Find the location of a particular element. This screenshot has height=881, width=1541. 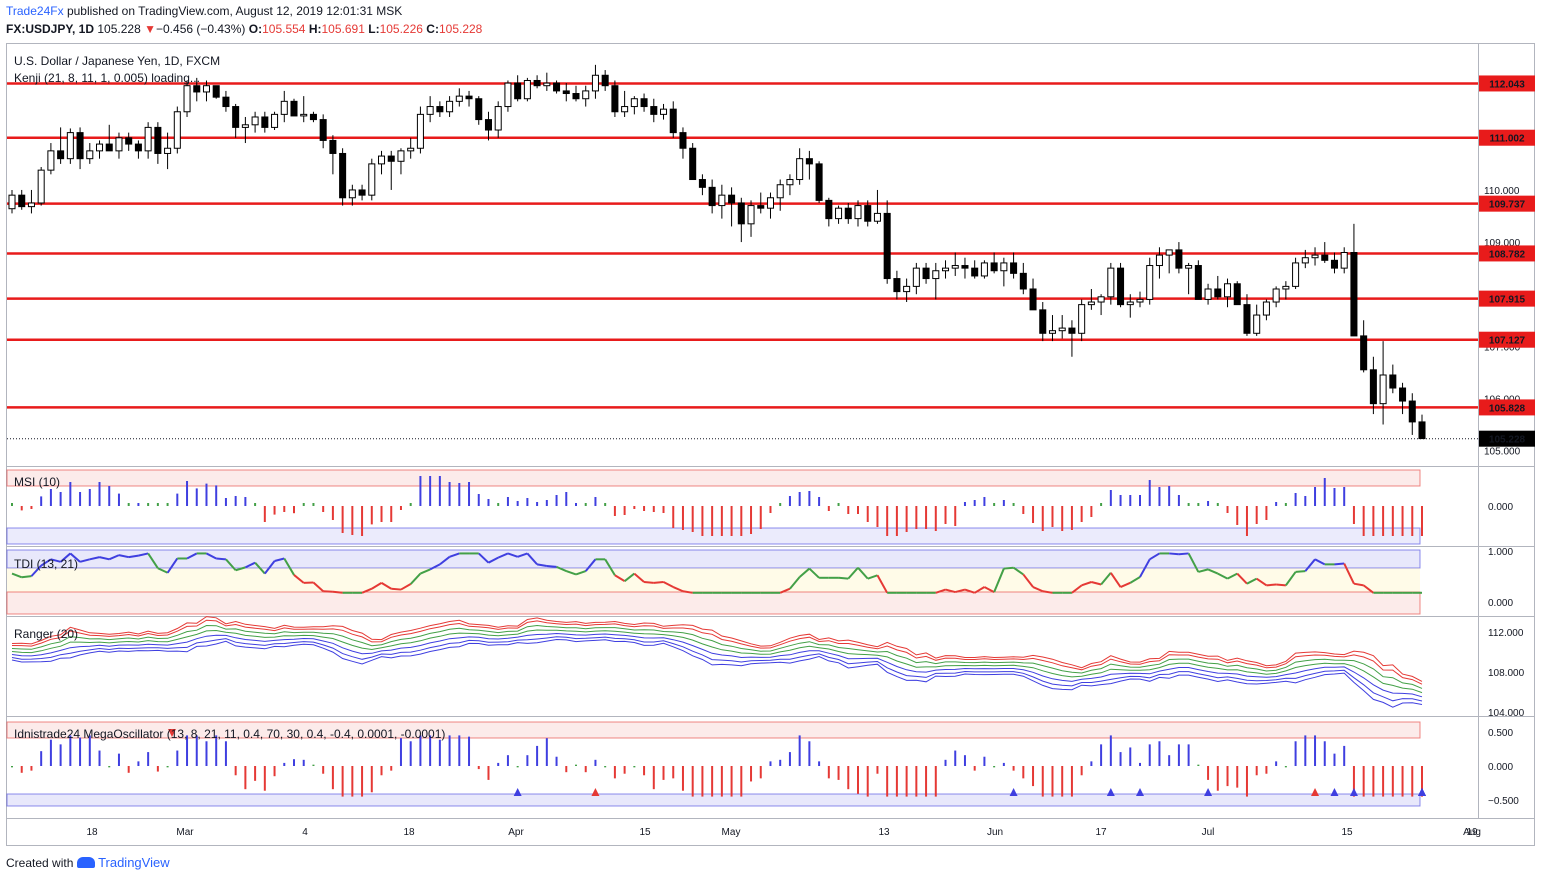

tradingview-link: TradingView is located at coordinates (134, 862).